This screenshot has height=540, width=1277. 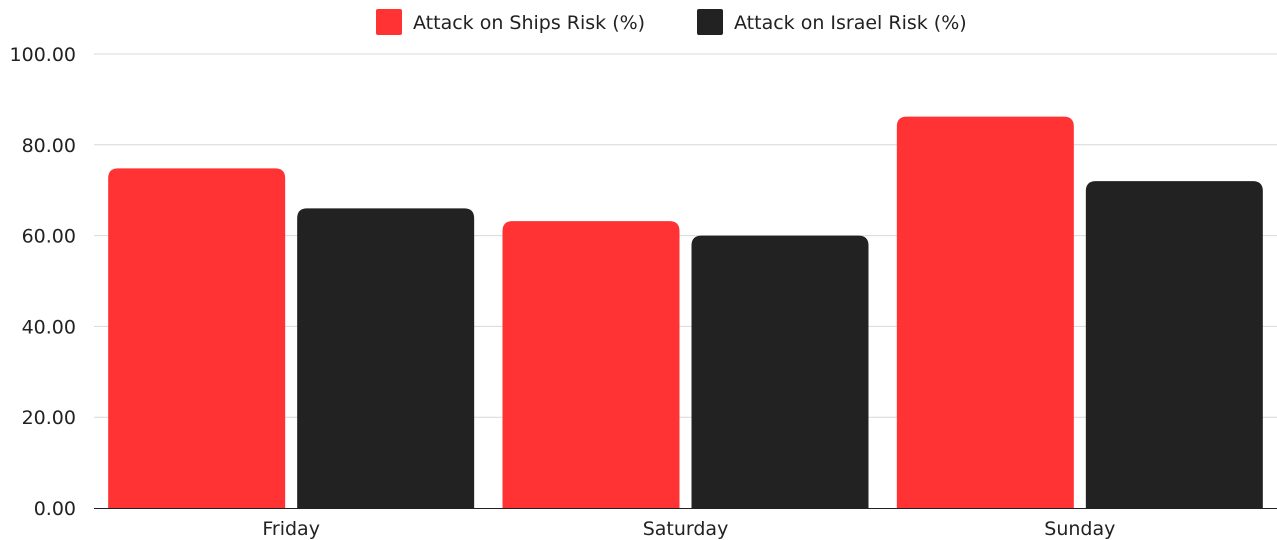 I want to click on bar-ships-saturday, so click(x=591, y=364).